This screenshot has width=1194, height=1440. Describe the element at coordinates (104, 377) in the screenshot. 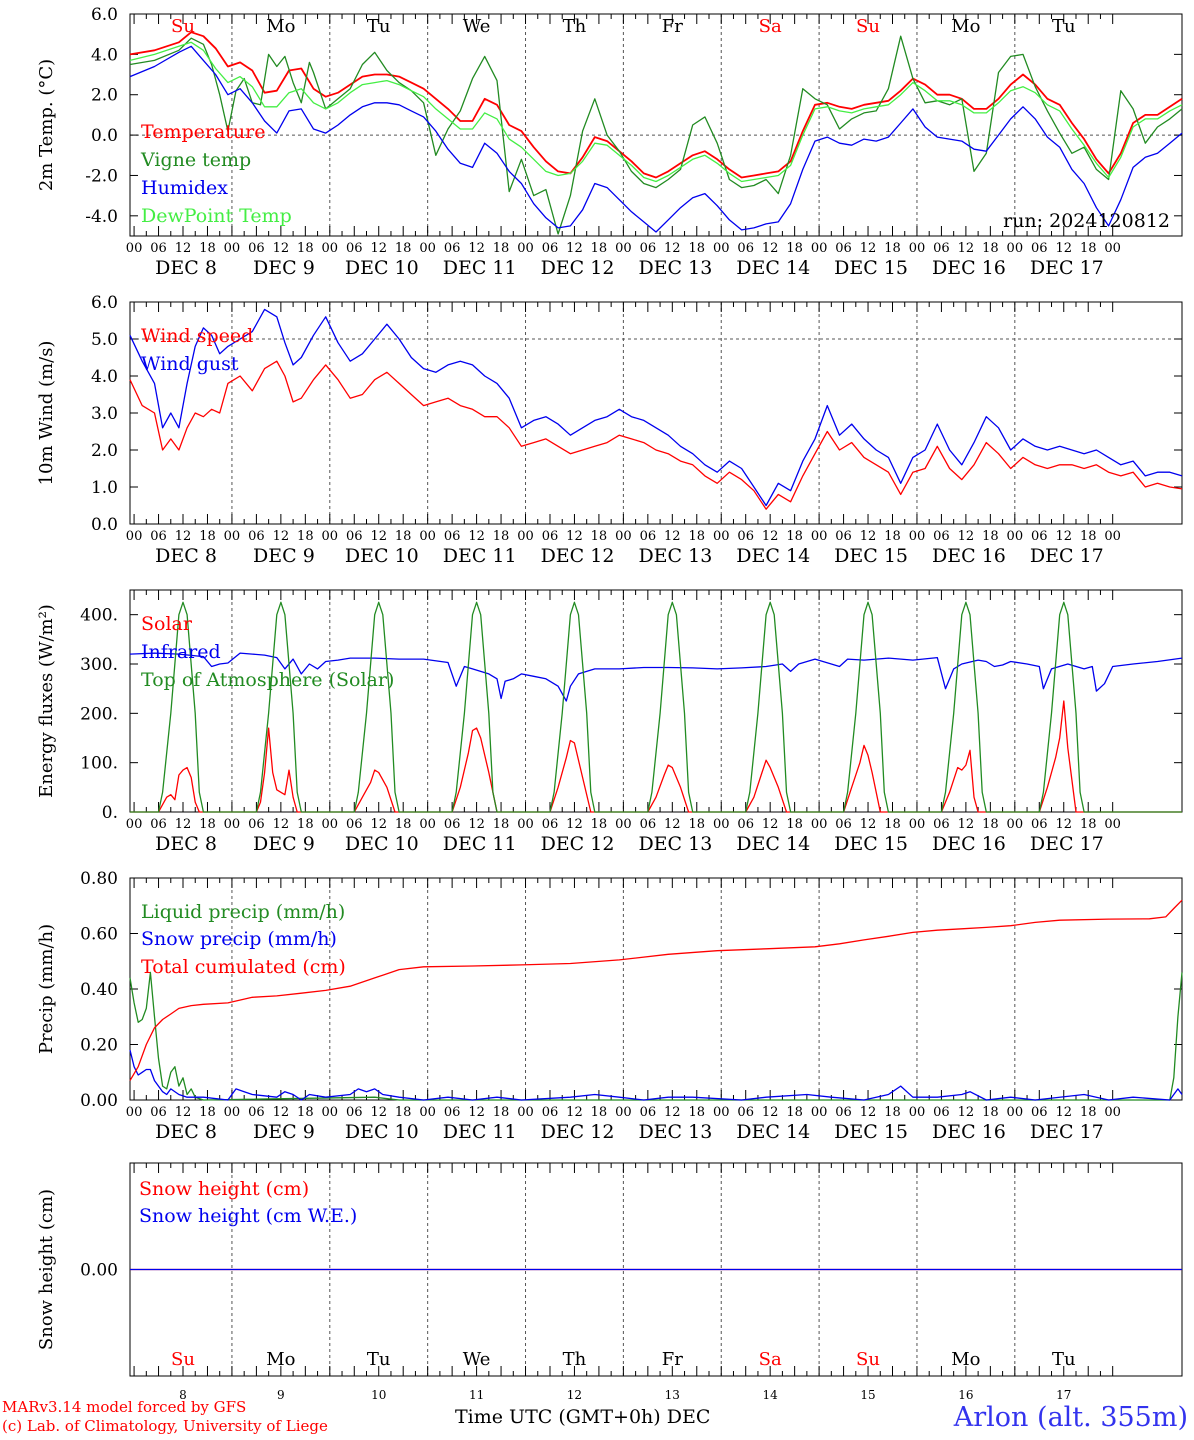

I see `y-tick-label: 4.0` at that location.